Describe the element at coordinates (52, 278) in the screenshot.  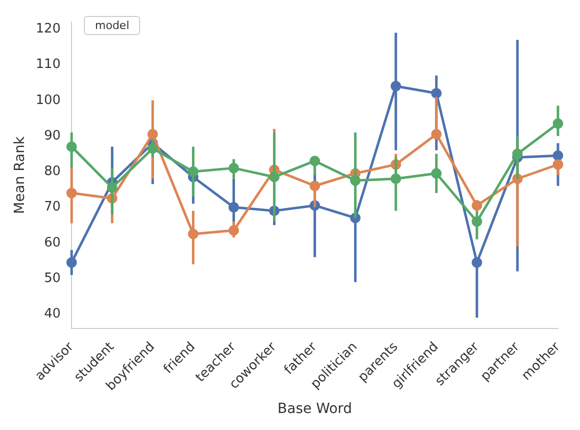
I see `y-tick-label: 50` at that location.